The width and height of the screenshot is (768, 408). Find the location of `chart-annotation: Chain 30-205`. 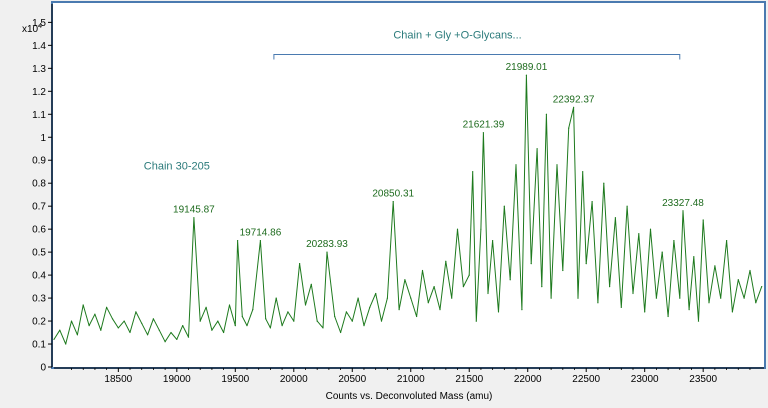

chart-annotation: Chain 30-205 is located at coordinates (177, 166).